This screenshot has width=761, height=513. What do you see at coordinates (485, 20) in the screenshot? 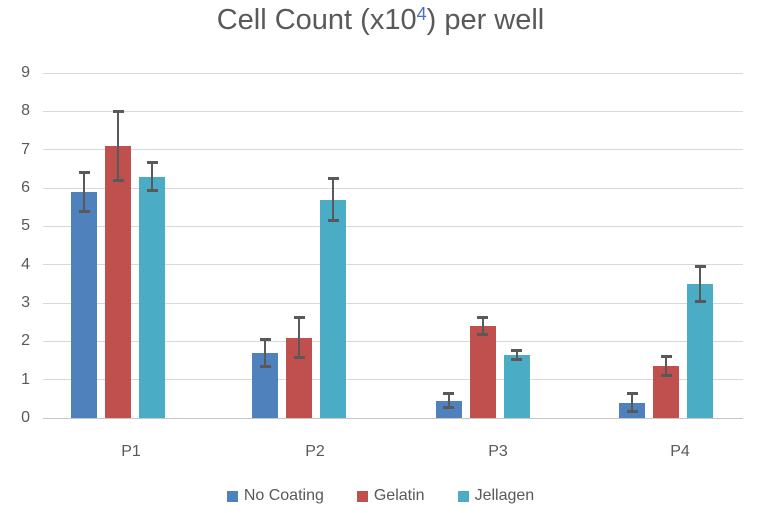
I see `chart-title-suffix: ) per well` at bounding box center [485, 20].